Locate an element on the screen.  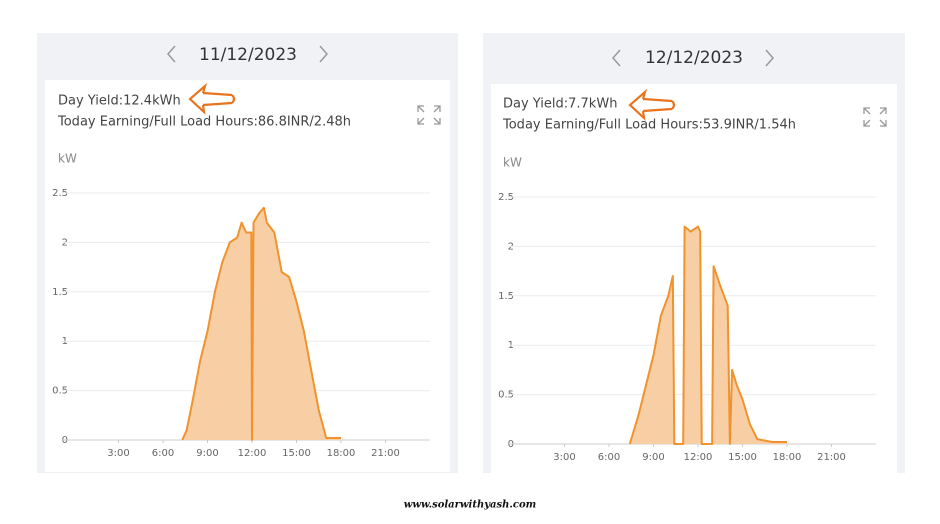
chart-title: 12/12/2023 is located at coordinates (694, 58).